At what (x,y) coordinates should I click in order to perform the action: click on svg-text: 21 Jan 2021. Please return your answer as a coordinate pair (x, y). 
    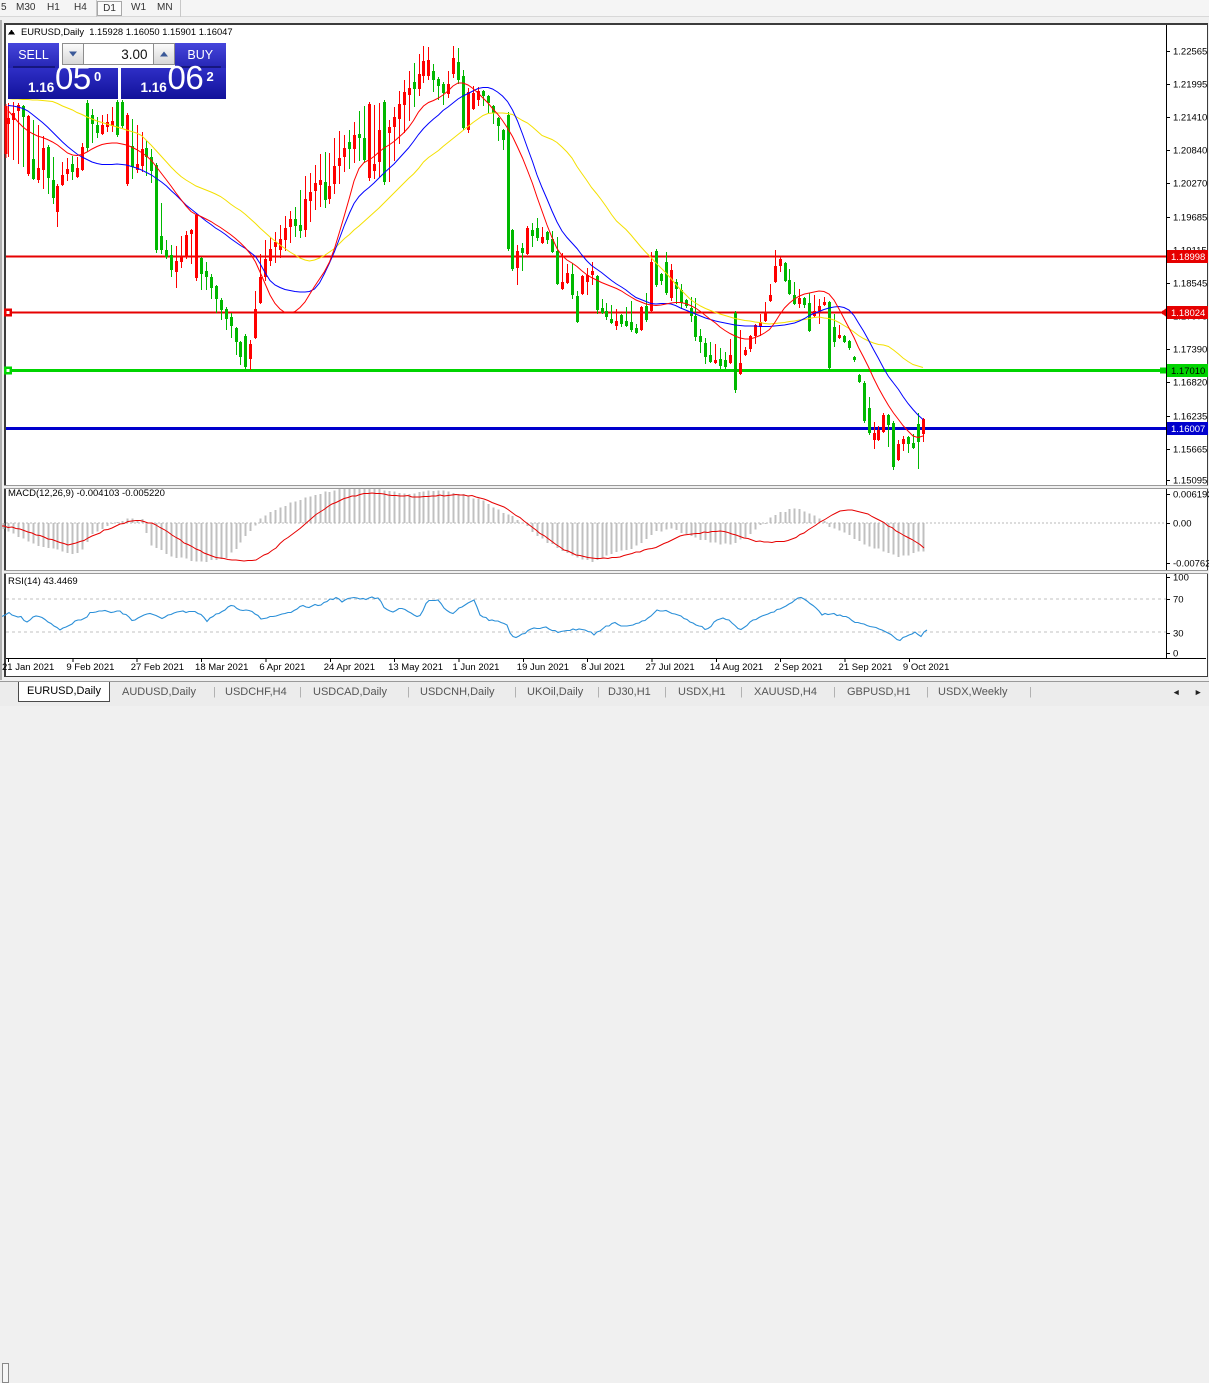
    Looking at the image, I should click on (28, 667).